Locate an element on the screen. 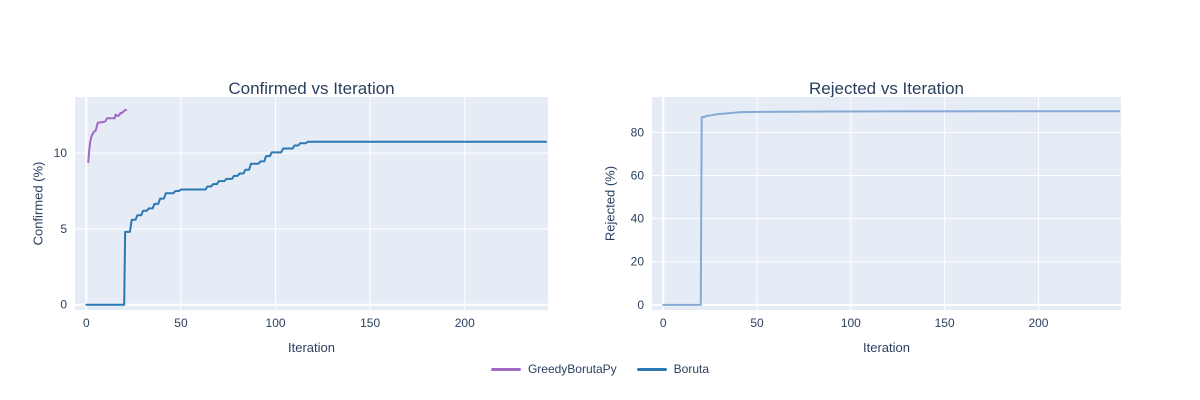 The height and width of the screenshot is (400, 1200). legend-item-boruta: Boruta is located at coordinates (673, 369).